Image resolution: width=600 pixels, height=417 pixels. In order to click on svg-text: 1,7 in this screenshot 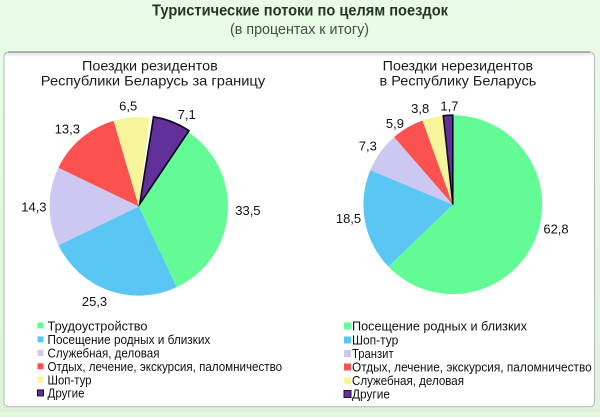, I will do `click(449, 105)`.